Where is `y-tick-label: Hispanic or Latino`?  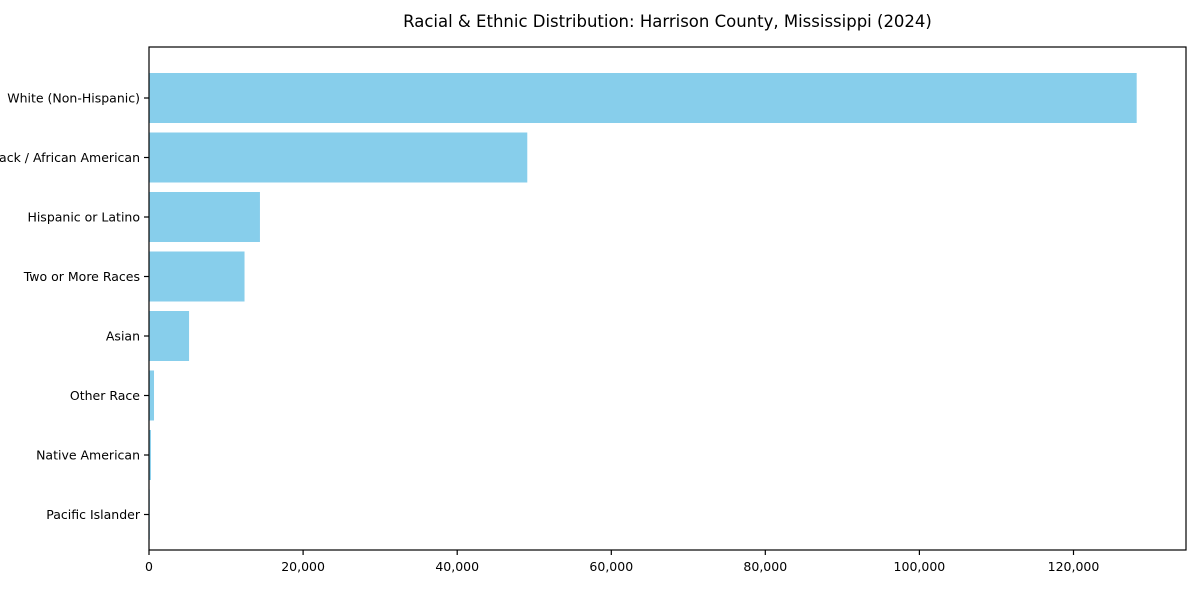 y-tick-label: Hispanic or Latino is located at coordinates (83, 217).